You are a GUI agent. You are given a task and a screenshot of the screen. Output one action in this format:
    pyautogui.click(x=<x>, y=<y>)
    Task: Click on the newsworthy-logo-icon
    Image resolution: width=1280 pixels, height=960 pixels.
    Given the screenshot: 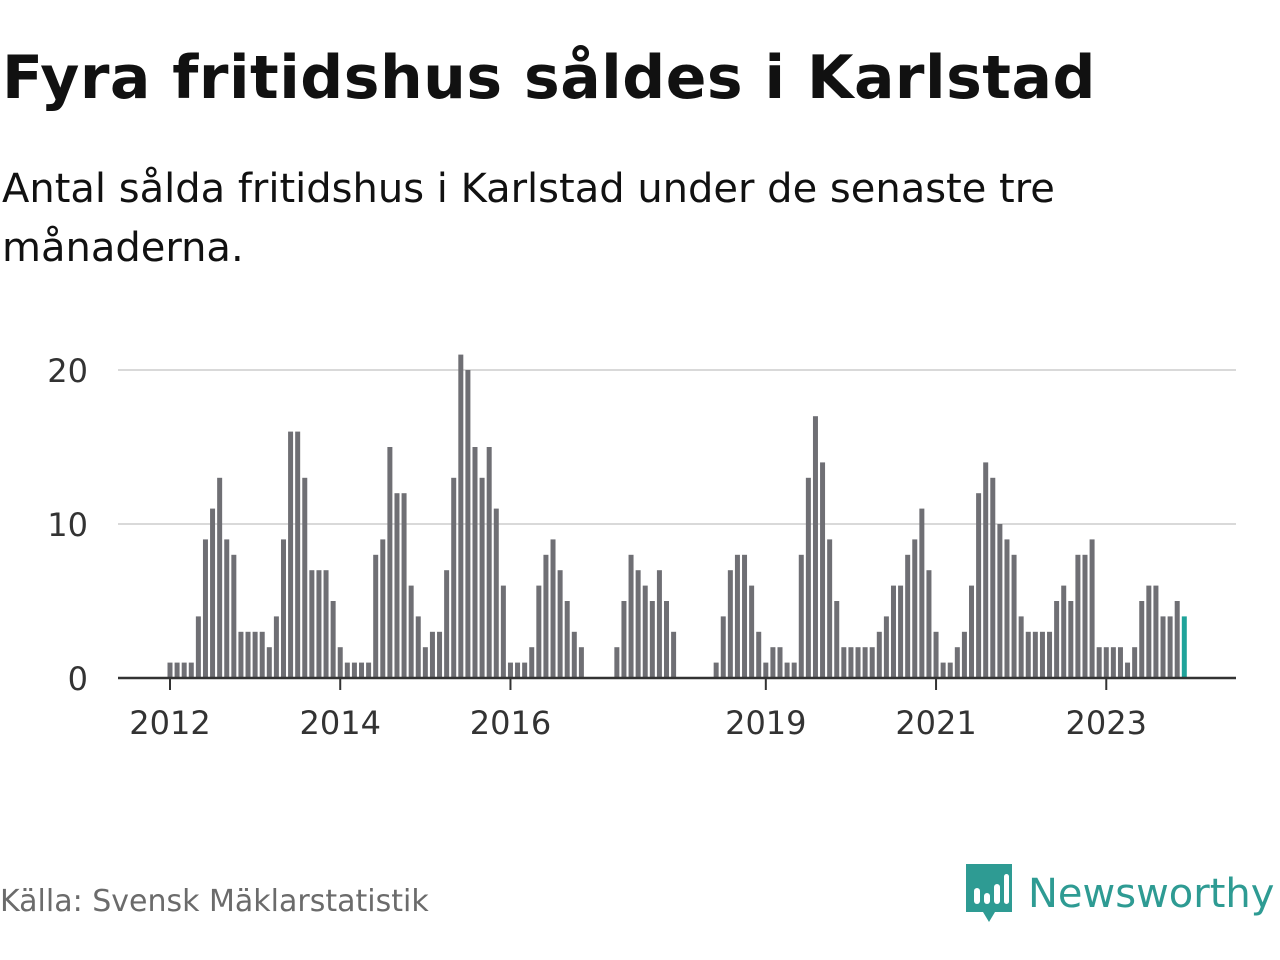 What is the action you would take?
    pyautogui.click(x=989, y=893)
    